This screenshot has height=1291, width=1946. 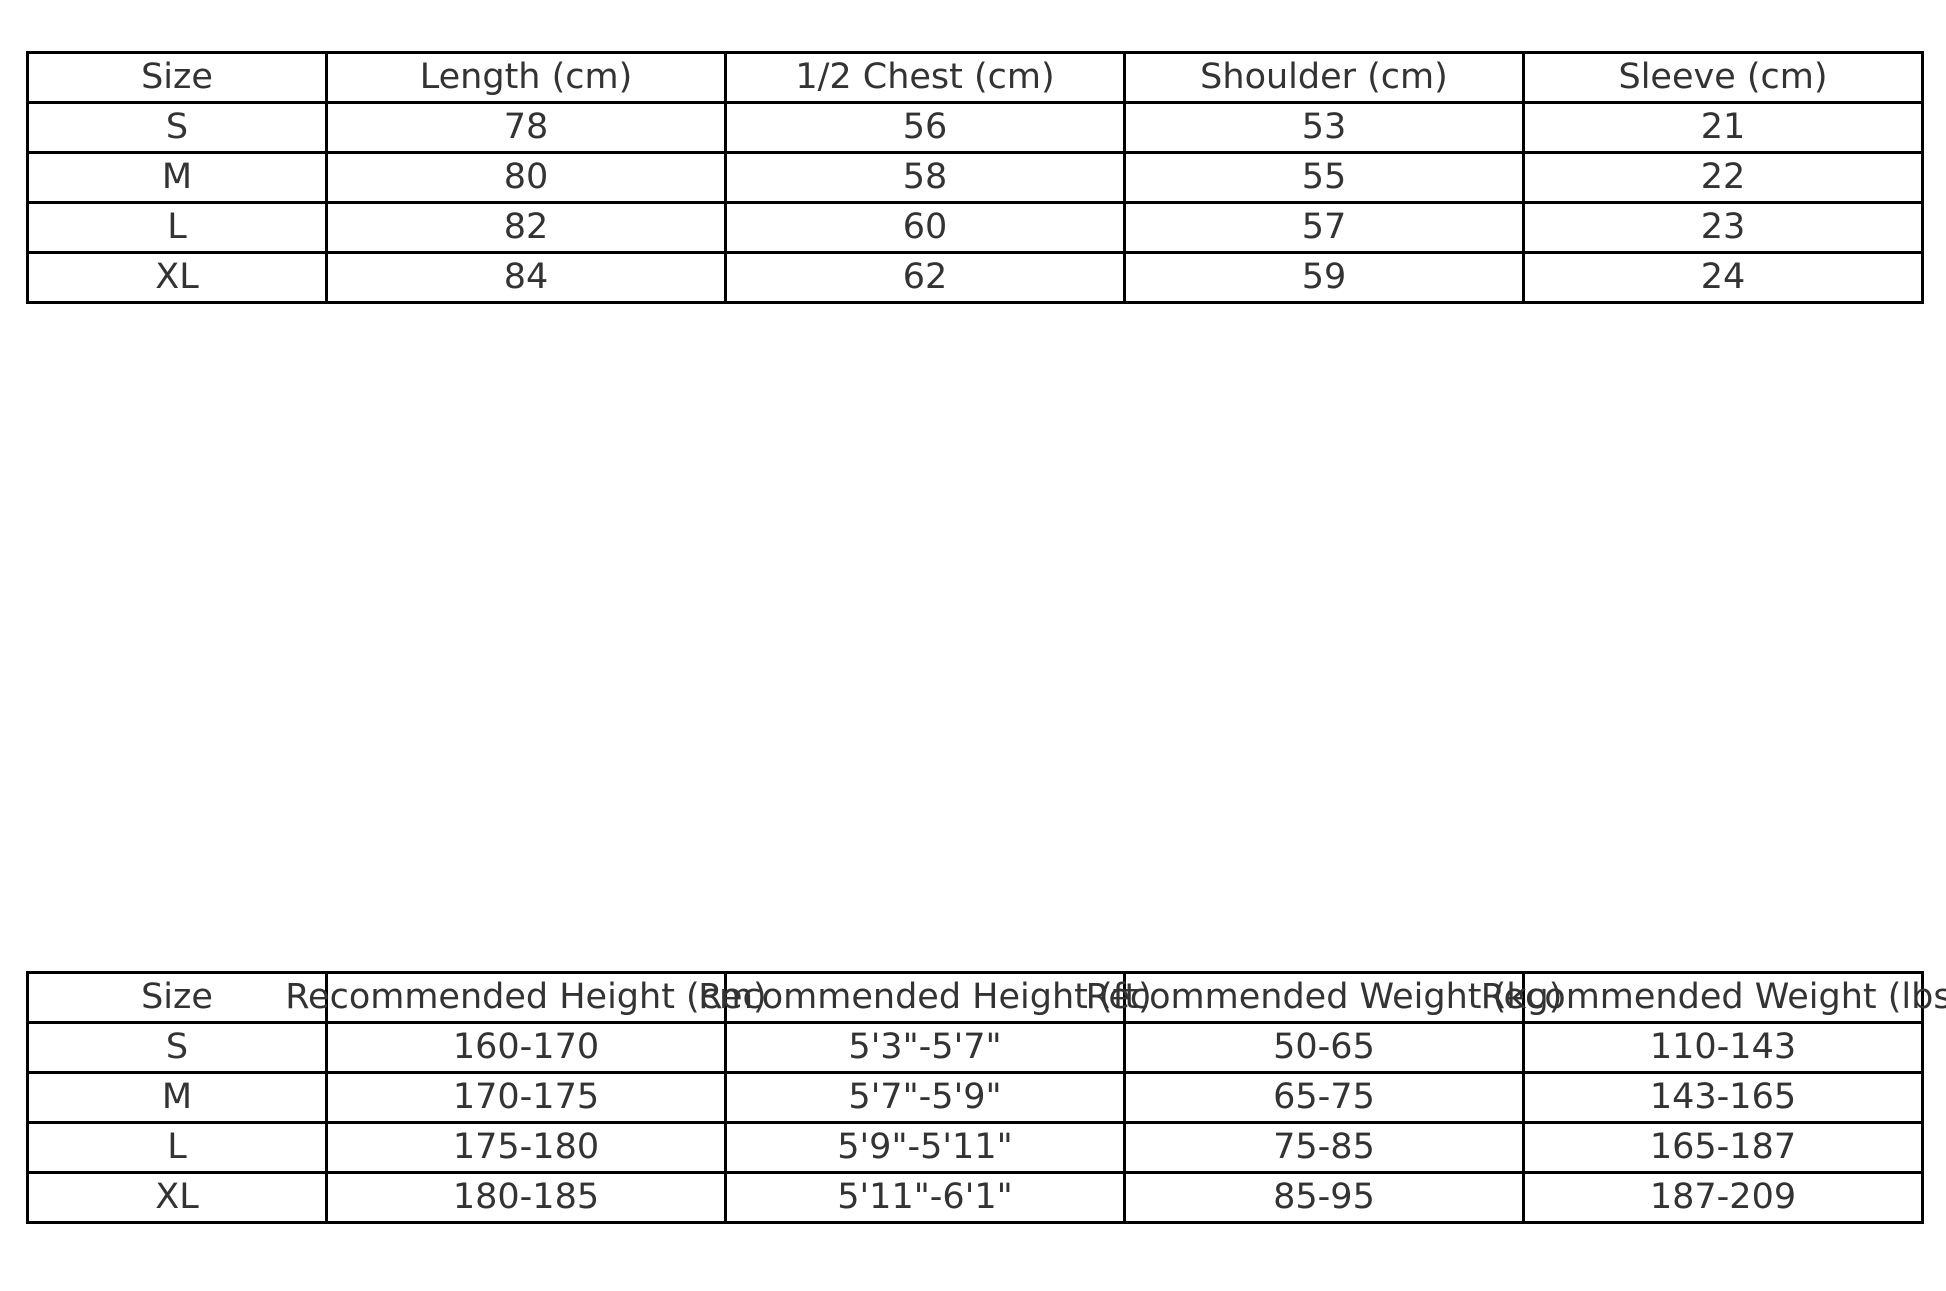 I want to click on column-header-label: Recommended Weight (lbs), so click(x=1713, y=997).